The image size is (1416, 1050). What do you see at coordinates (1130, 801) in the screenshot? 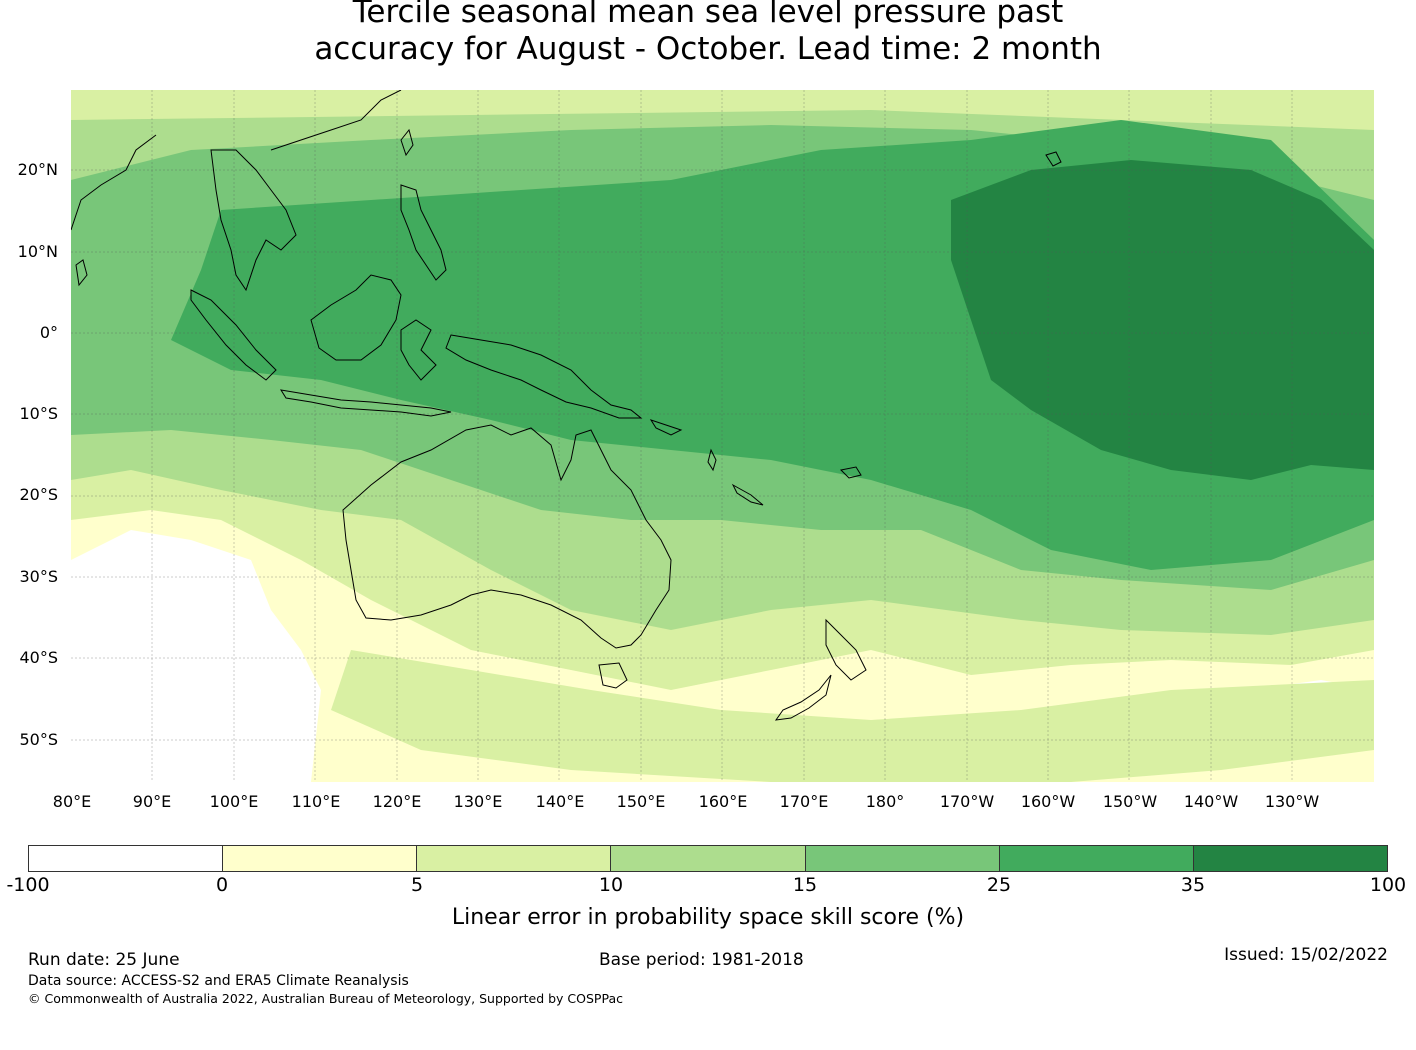
I see `lon-label-150w: 150°W` at bounding box center [1130, 801].